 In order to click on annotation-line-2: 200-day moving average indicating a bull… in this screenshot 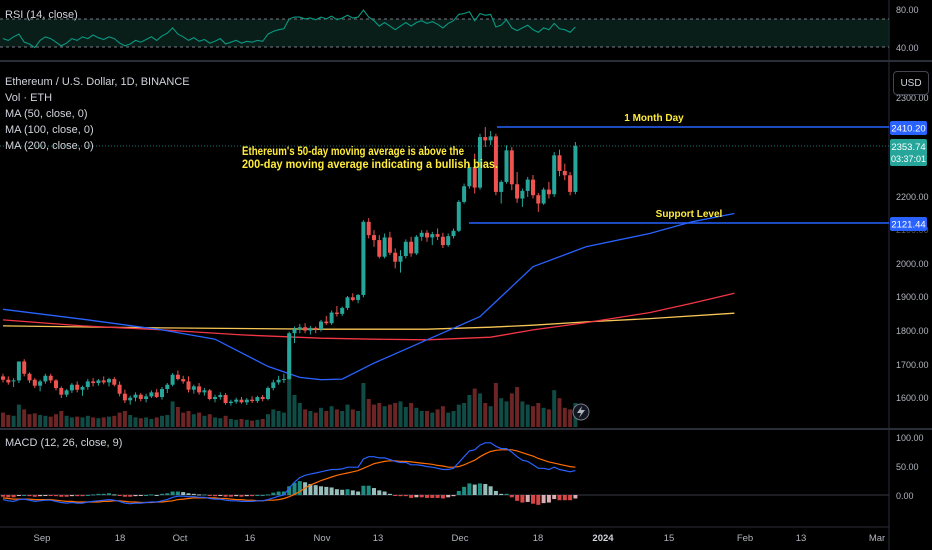, I will do `click(370, 164)`.